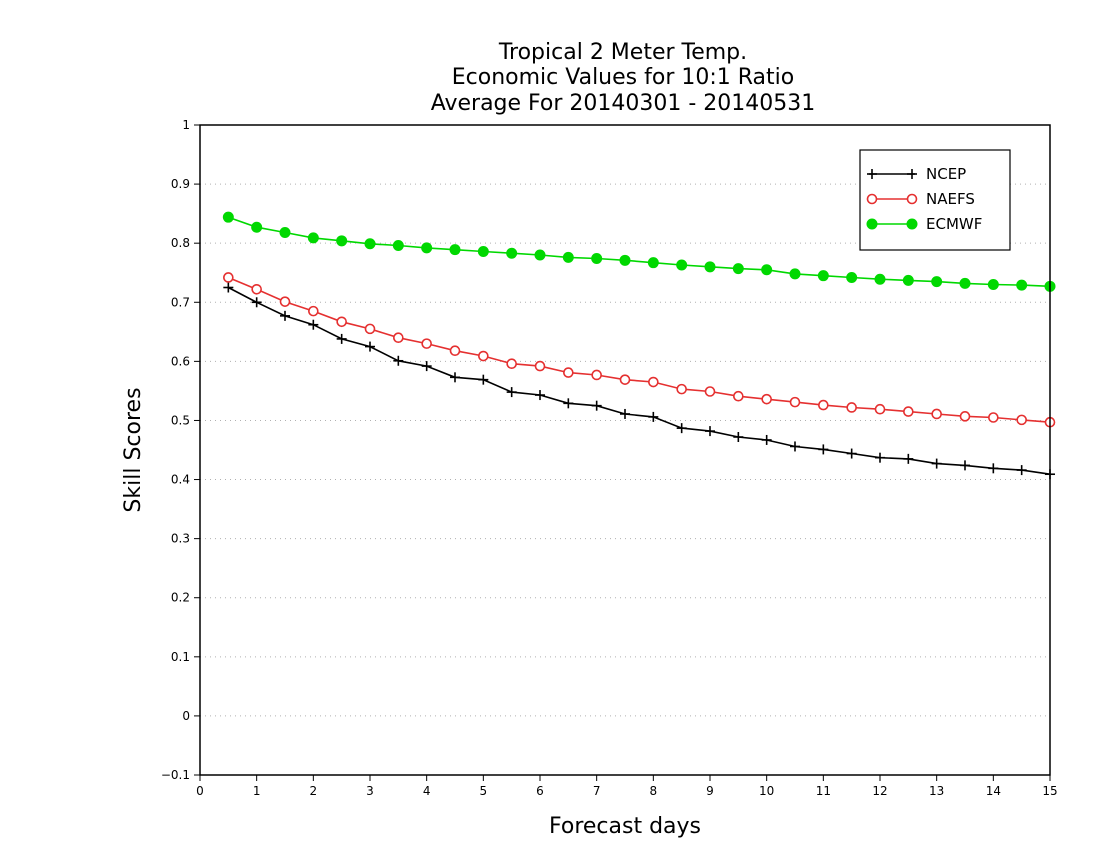  I want to click on y-tick-label: 0.5, so click(180, 420).